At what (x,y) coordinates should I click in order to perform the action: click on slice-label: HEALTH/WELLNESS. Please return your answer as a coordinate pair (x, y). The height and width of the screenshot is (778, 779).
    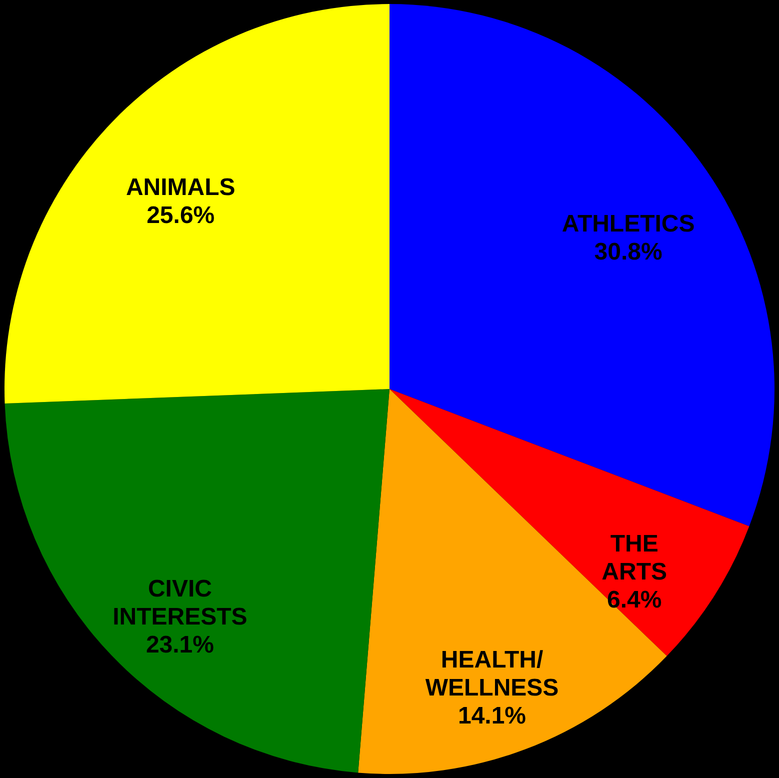
    Looking at the image, I should click on (492, 674).